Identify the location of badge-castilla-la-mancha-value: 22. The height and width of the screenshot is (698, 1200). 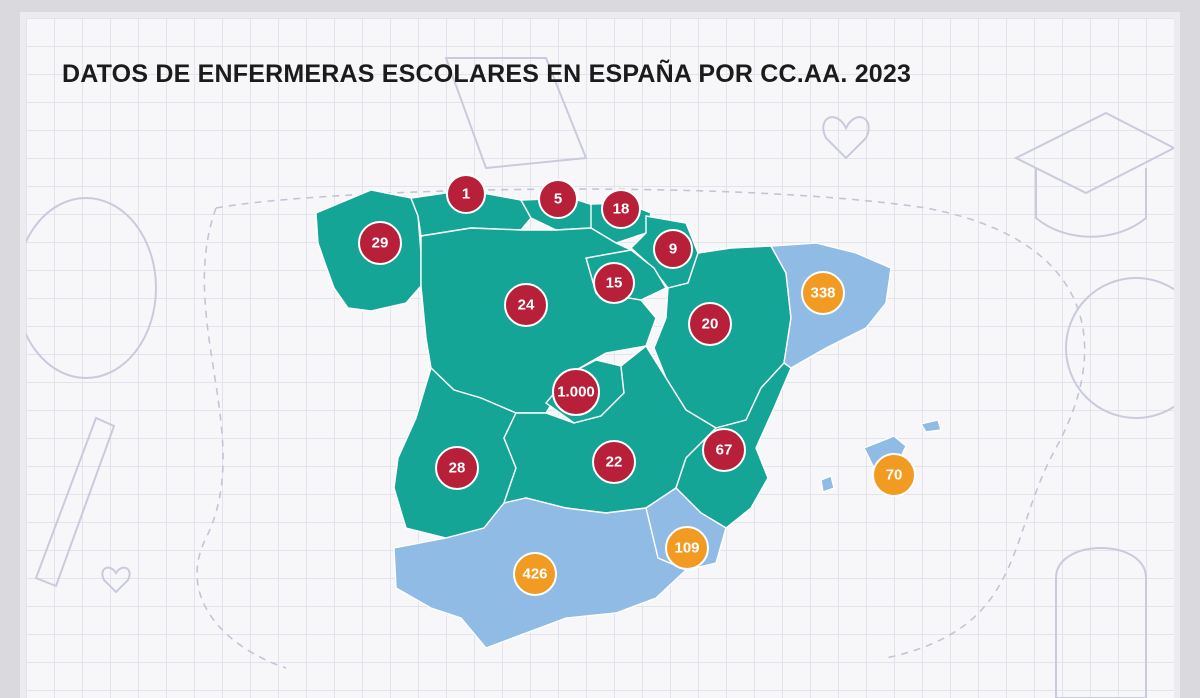
(614, 462).